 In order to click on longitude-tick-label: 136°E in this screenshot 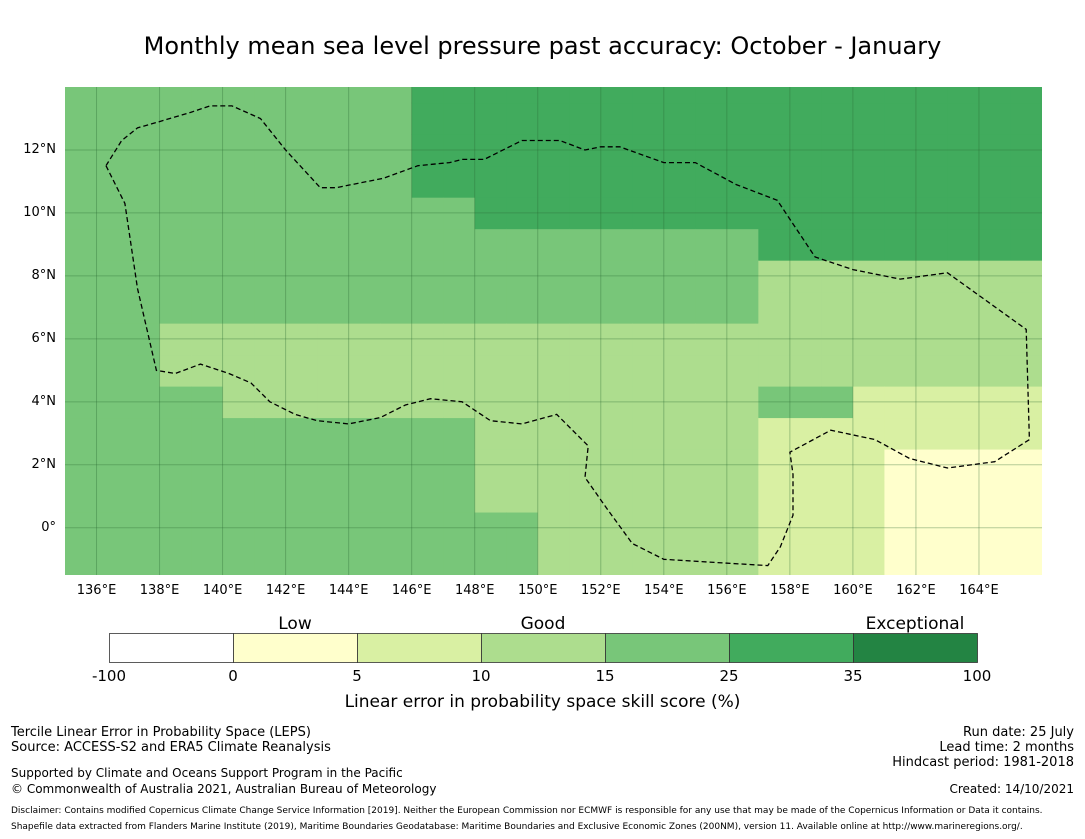, I will do `click(96, 590)`.